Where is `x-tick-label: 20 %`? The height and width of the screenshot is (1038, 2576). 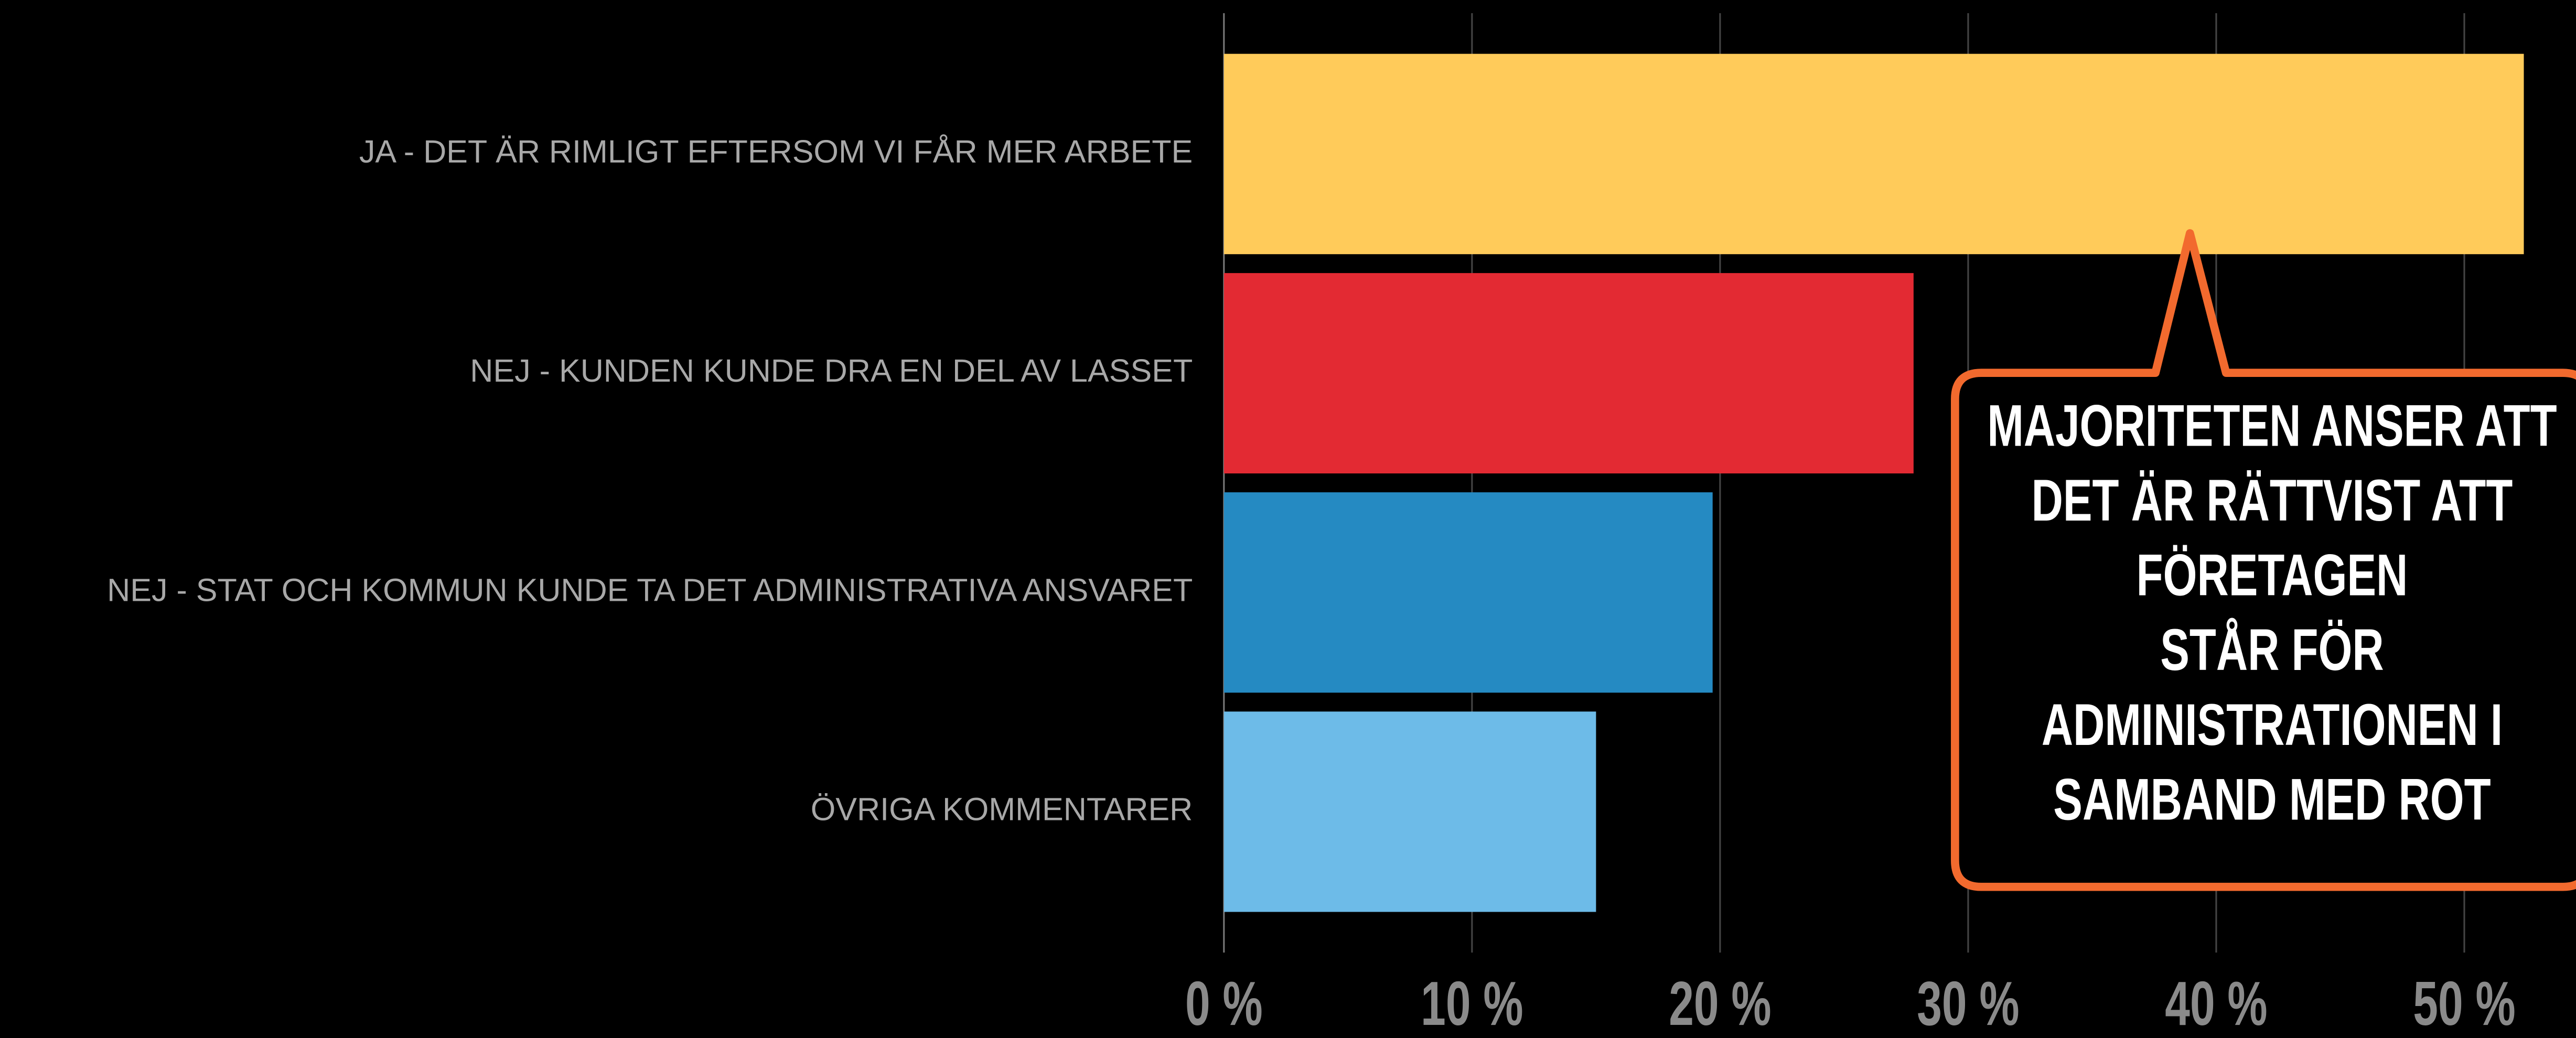 x-tick-label: 20 % is located at coordinates (1720, 1003).